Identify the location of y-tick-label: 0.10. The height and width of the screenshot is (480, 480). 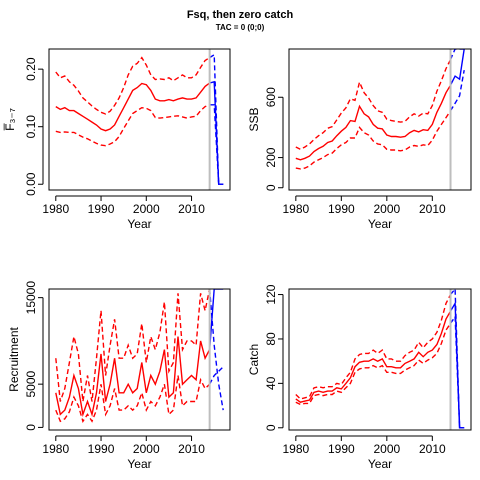
(31, 127).